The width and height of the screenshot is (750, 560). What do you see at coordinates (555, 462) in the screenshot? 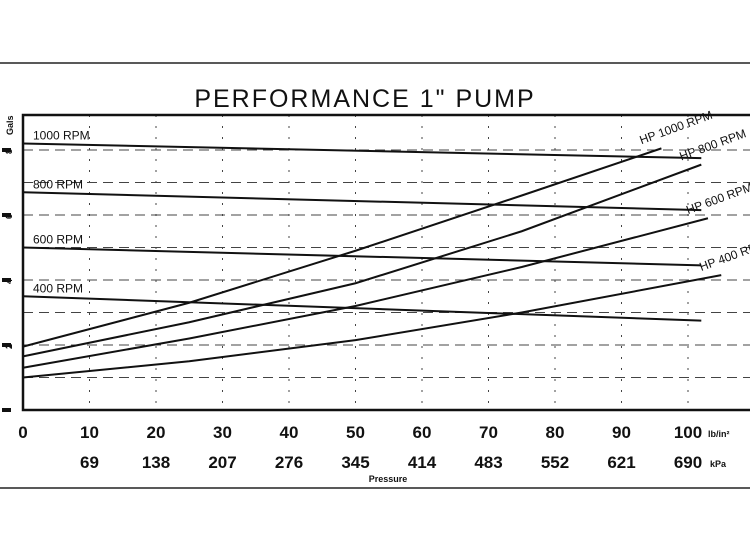
I see `x-tick-label-kpa: 552` at bounding box center [555, 462].